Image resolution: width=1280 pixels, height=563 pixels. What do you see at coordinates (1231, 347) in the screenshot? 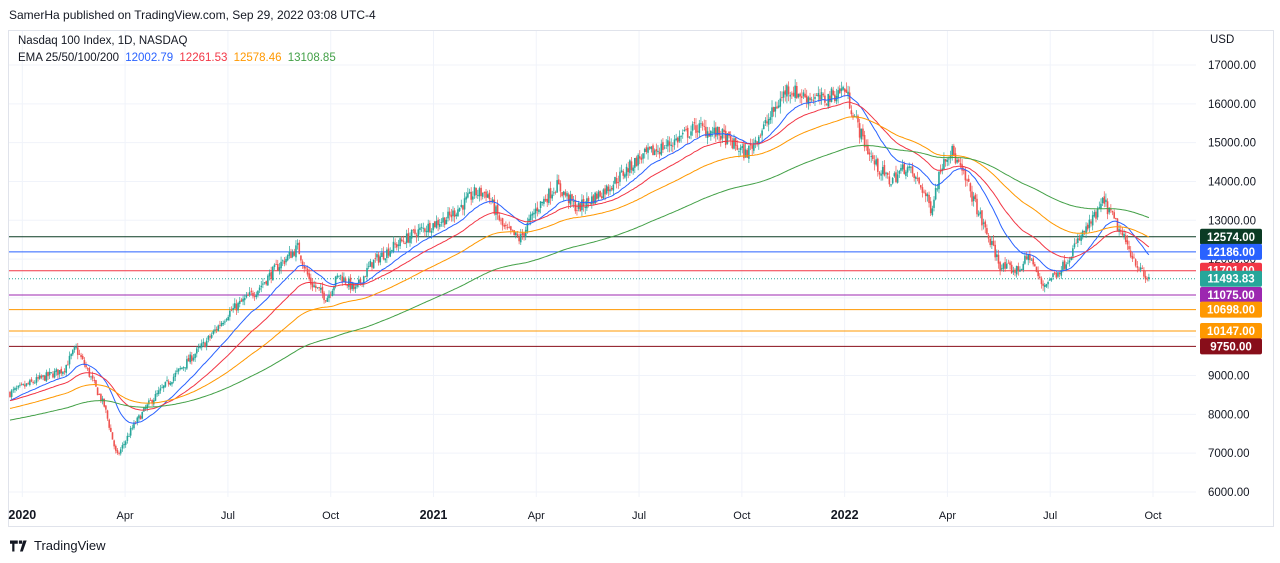
I see `price-badge-label: 9750.00` at bounding box center [1231, 347].